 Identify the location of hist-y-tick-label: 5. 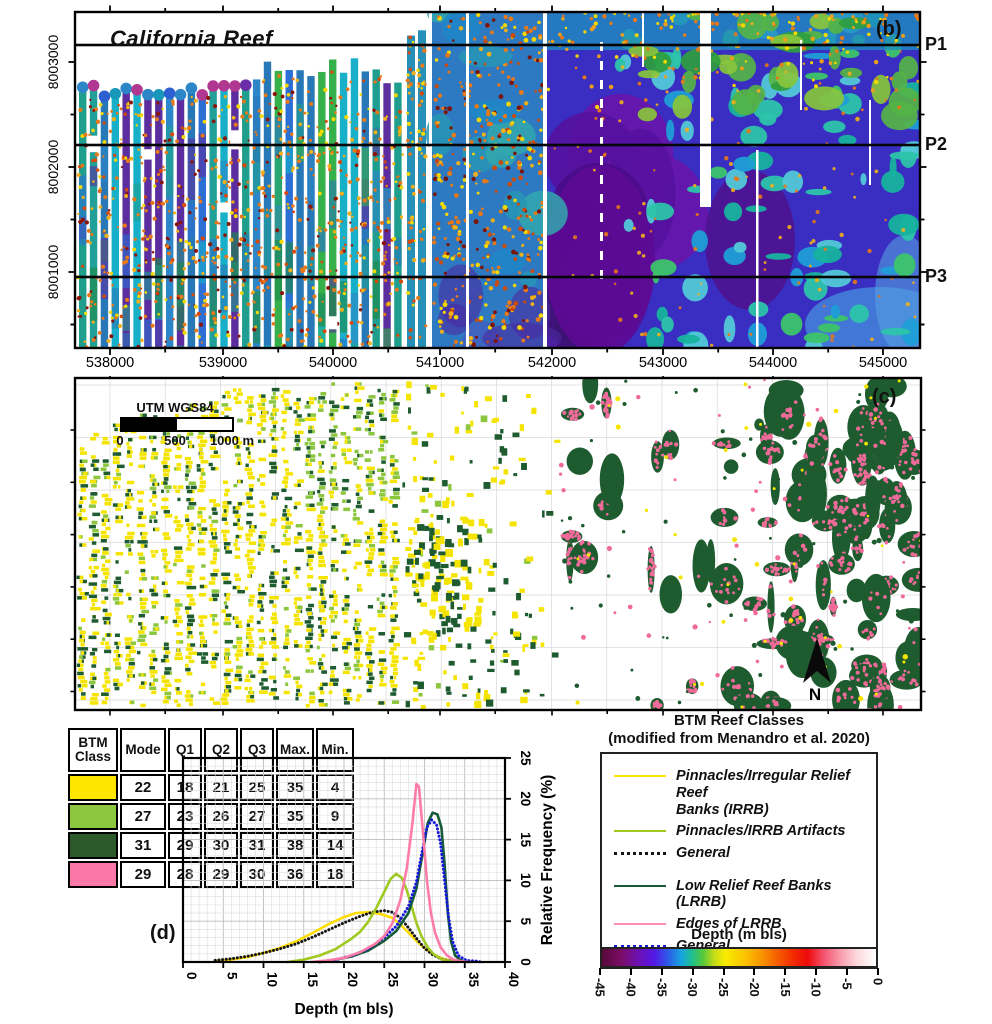
(525, 921).